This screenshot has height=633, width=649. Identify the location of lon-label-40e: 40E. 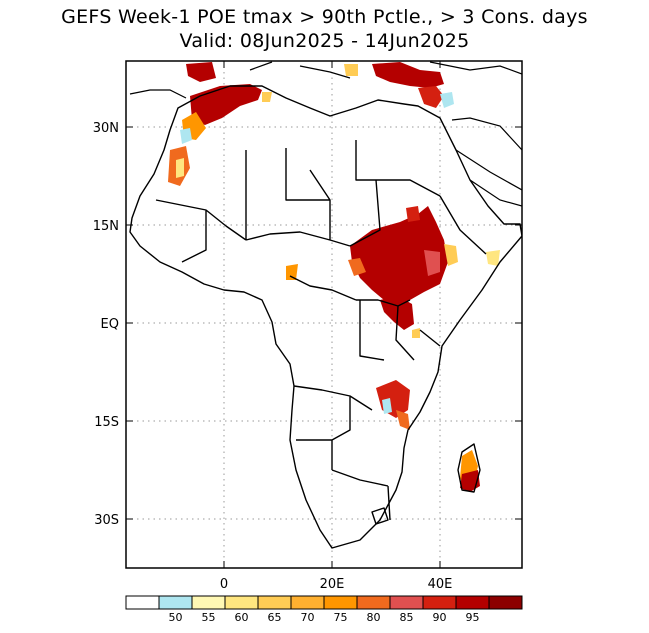
(440, 584).